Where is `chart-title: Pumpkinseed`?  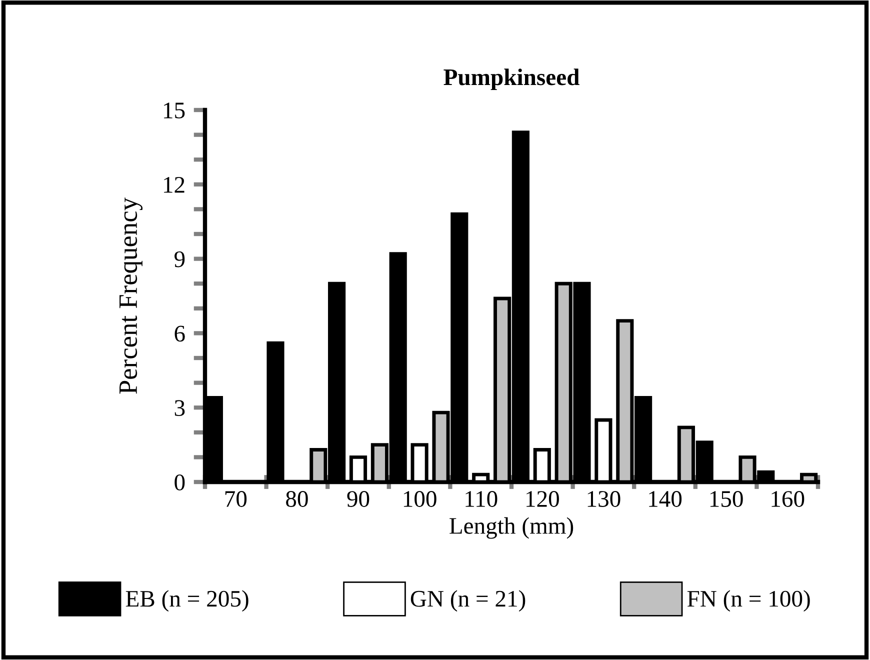 chart-title: Pumpkinseed is located at coordinates (512, 79).